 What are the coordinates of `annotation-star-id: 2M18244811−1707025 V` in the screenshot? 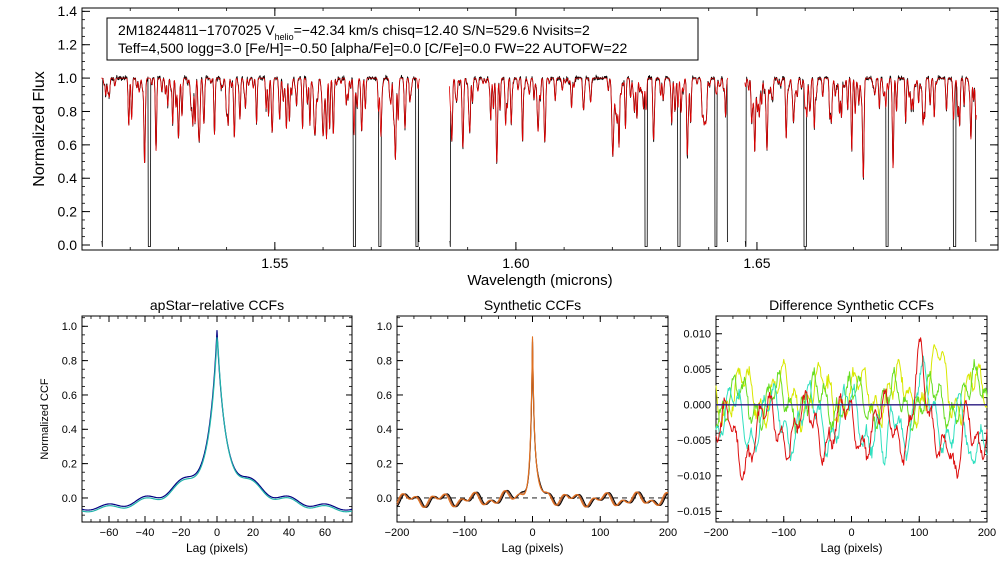 It's located at (196, 30).